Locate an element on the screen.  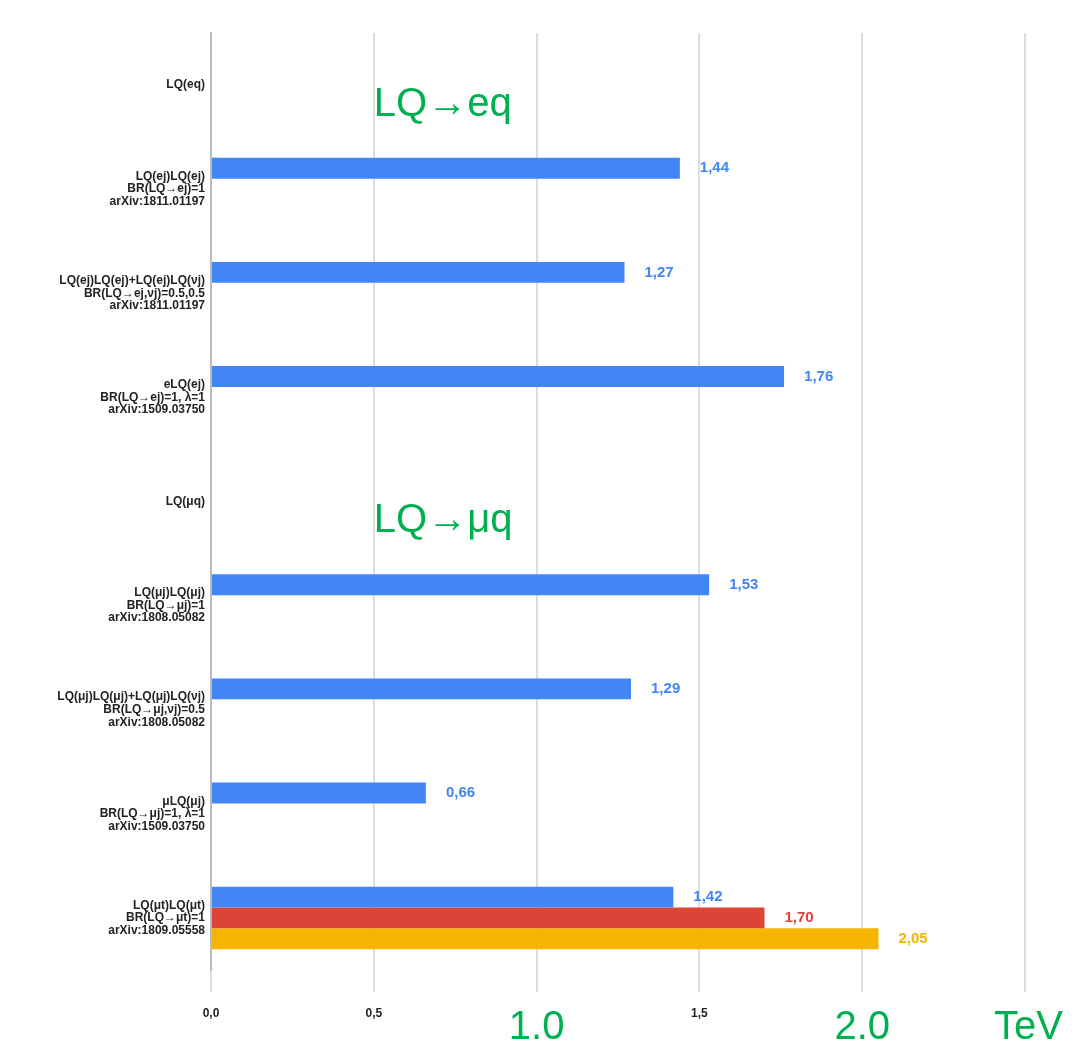
y-tick-label: μLQ(μj) BR(LQ→μj)=1, λ=1 arXiv:1509.03750 is located at coordinates (152, 813).